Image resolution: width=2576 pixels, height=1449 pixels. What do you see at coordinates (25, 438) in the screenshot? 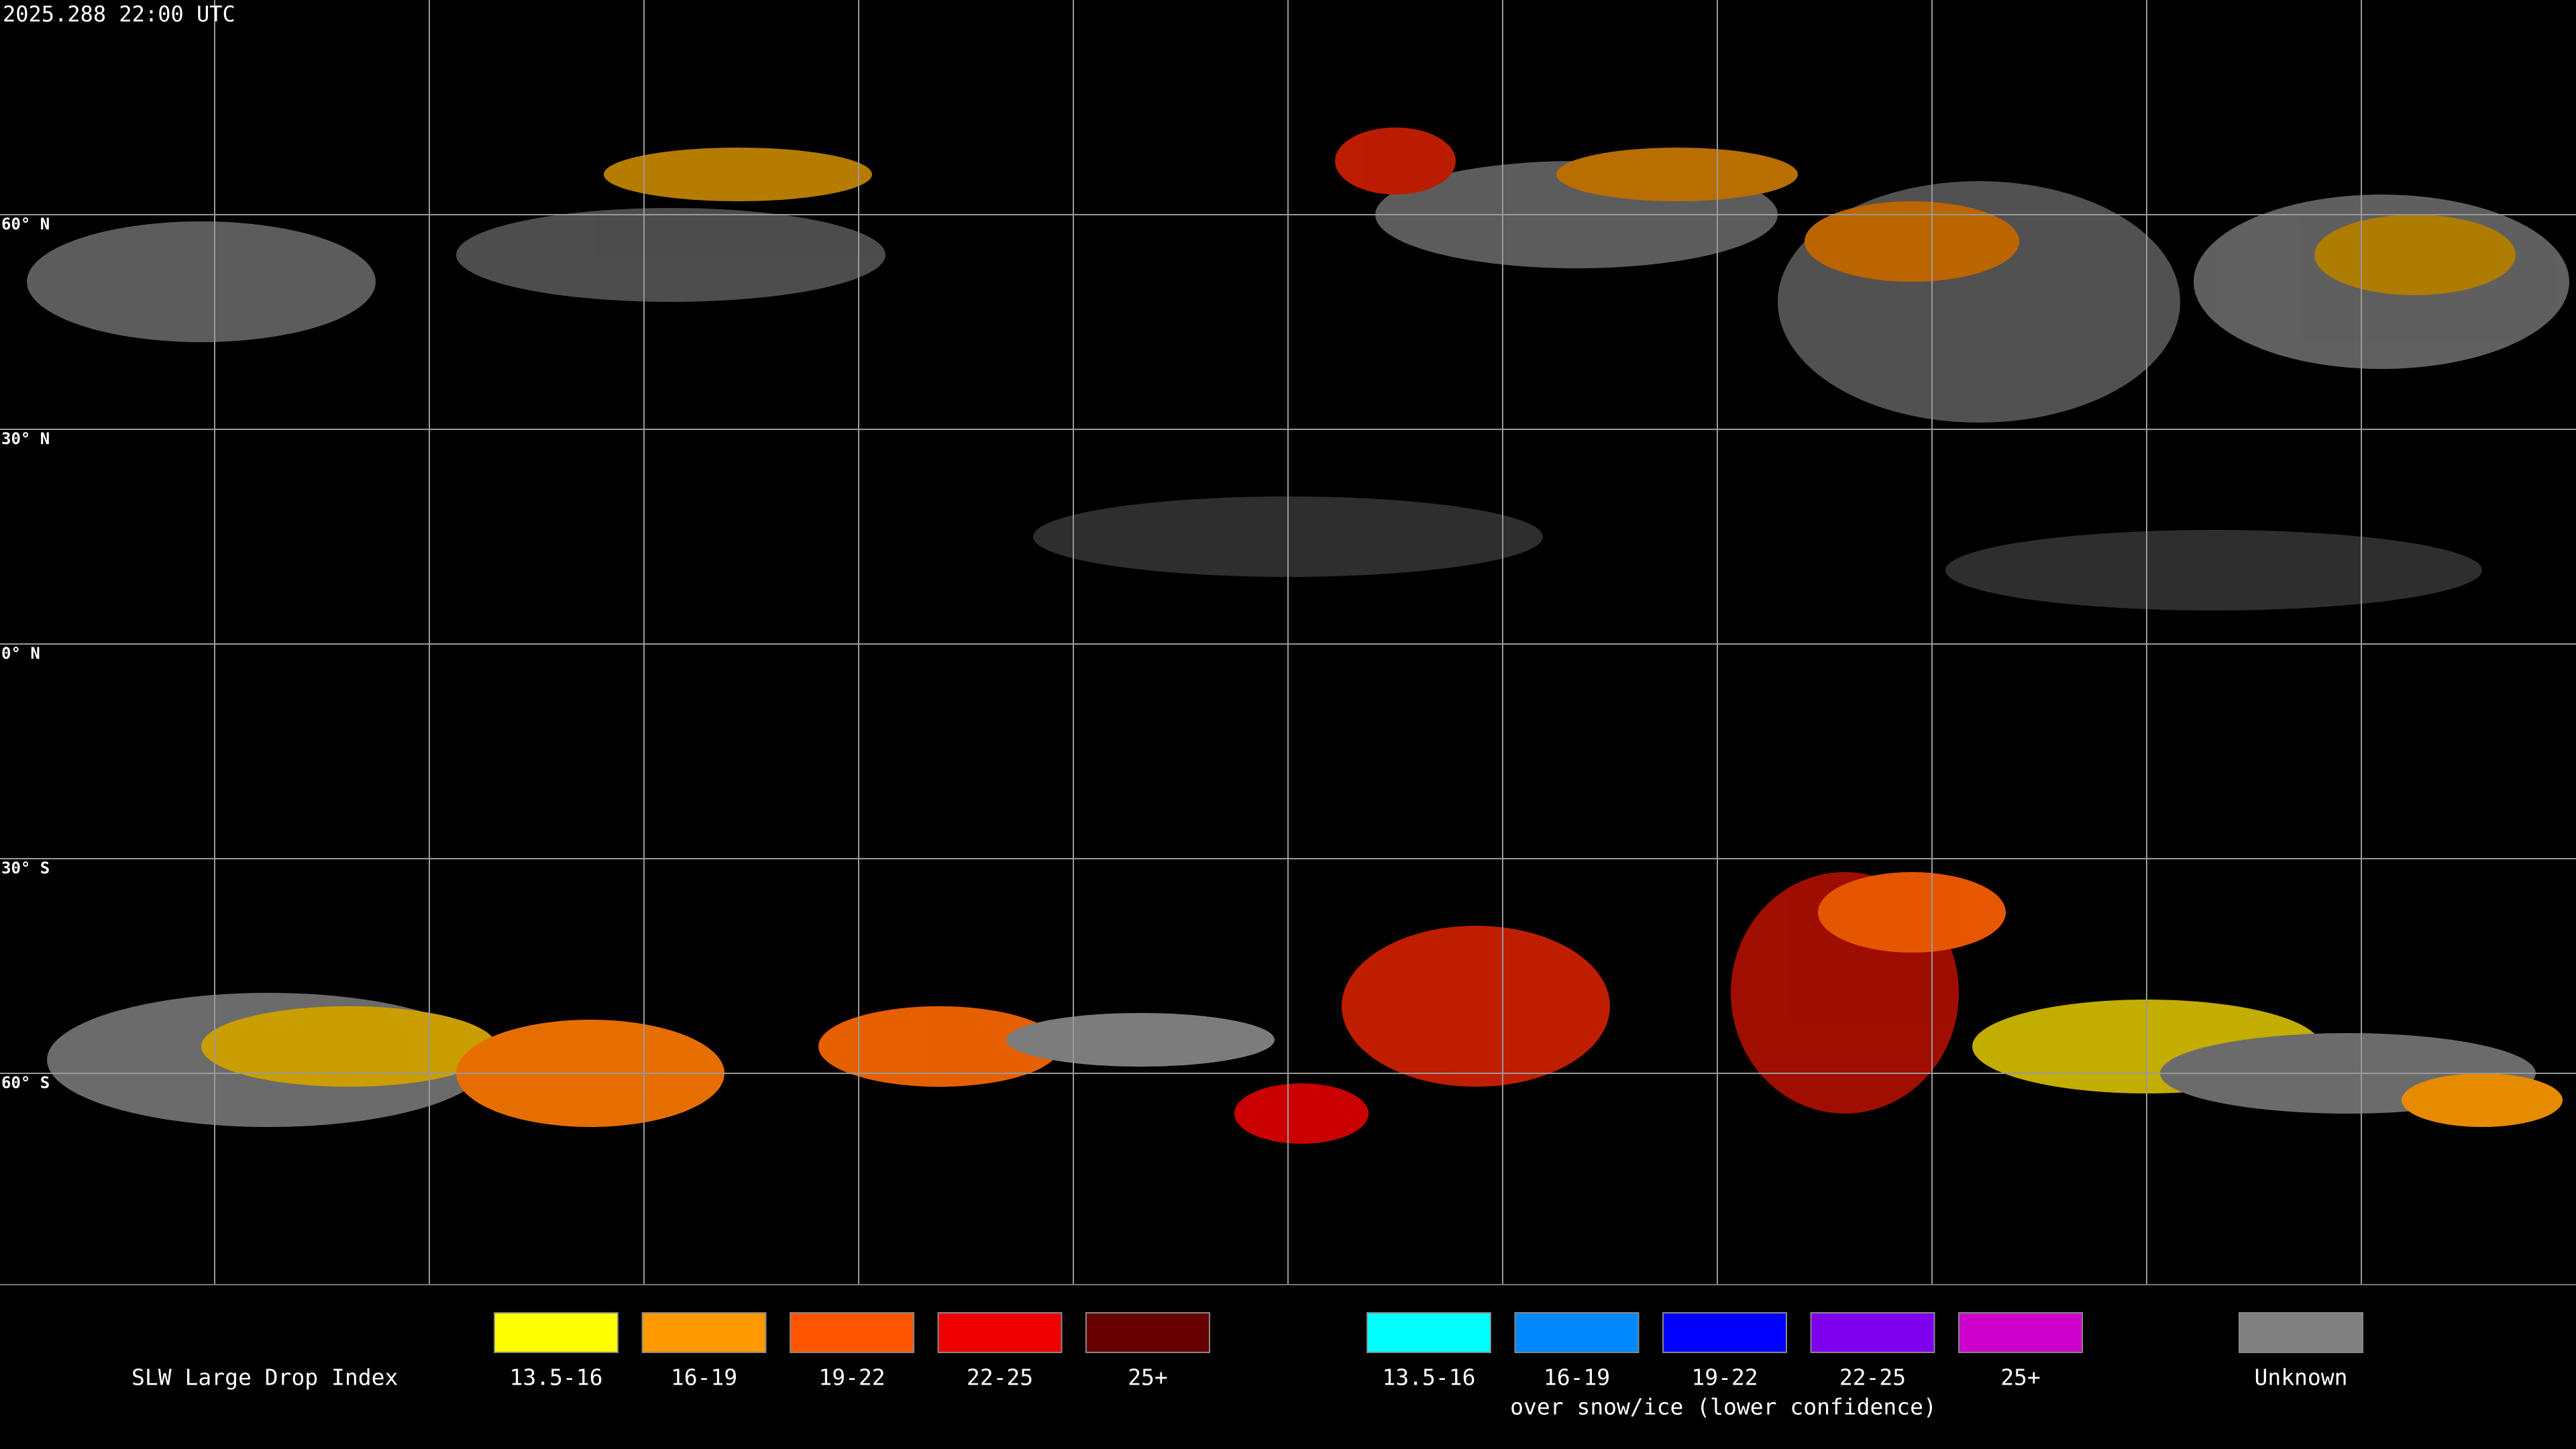
I see `latitude-label: 30° N` at bounding box center [25, 438].